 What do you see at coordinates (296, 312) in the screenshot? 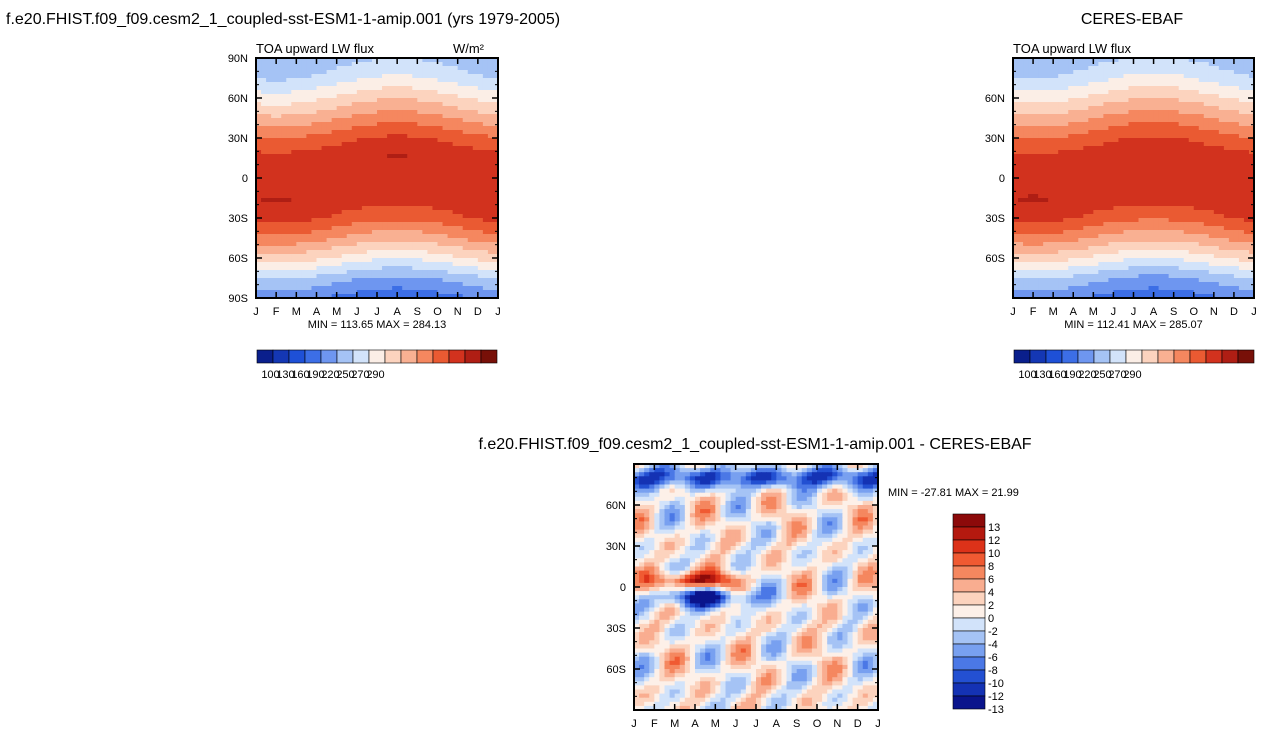
I see `x-tick-label: M` at bounding box center [296, 312].